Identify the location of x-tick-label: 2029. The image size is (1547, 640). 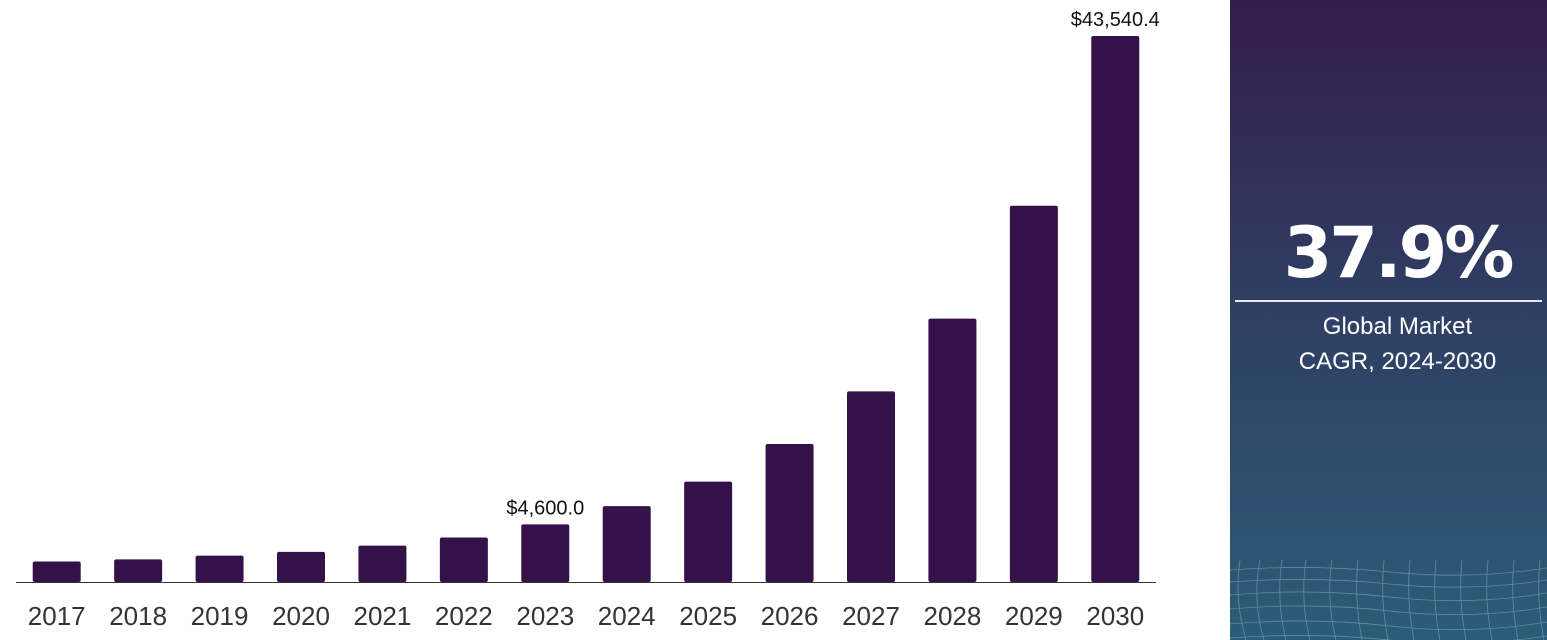
(1034, 616).